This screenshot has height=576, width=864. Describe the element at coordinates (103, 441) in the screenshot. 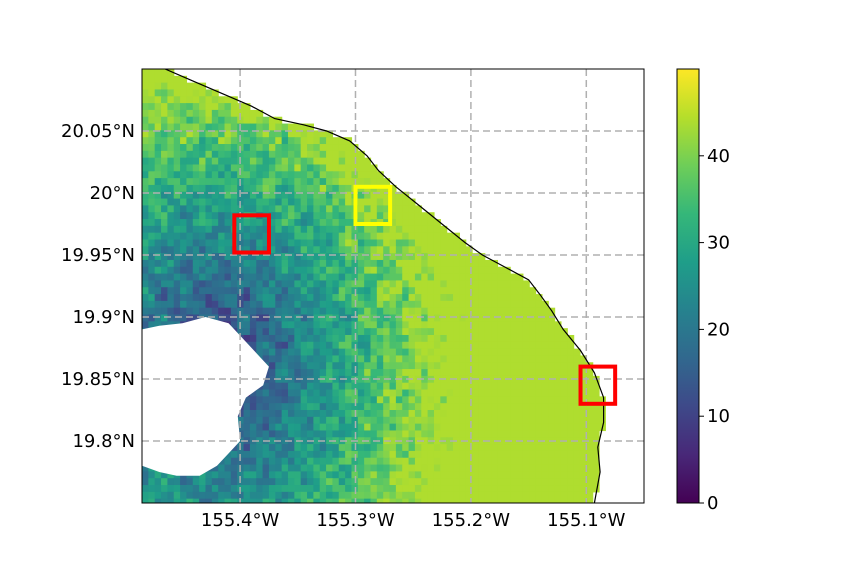

I see `lat-tick-label: 19.8°N` at that location.